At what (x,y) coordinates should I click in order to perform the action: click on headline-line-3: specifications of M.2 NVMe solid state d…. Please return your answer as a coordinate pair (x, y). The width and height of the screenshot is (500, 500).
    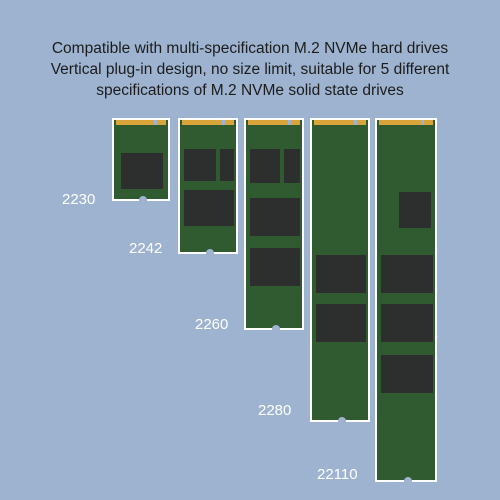
    Looking at the image, I should click on (250, 90).